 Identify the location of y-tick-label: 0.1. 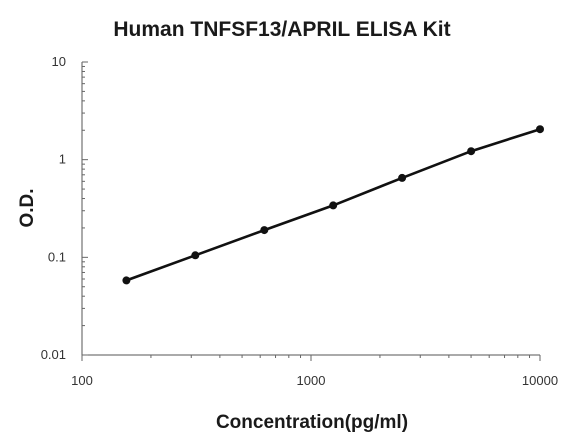
(57, 256).